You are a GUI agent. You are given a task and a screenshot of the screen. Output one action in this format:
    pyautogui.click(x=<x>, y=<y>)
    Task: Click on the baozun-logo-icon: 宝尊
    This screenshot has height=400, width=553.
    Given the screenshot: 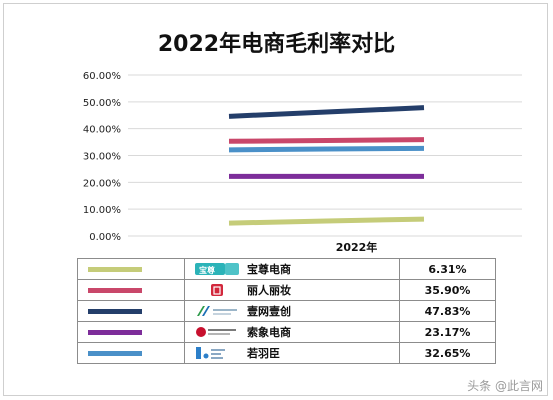 What is the action you would take?
    pyautogui.click(x=217, y=269)
    